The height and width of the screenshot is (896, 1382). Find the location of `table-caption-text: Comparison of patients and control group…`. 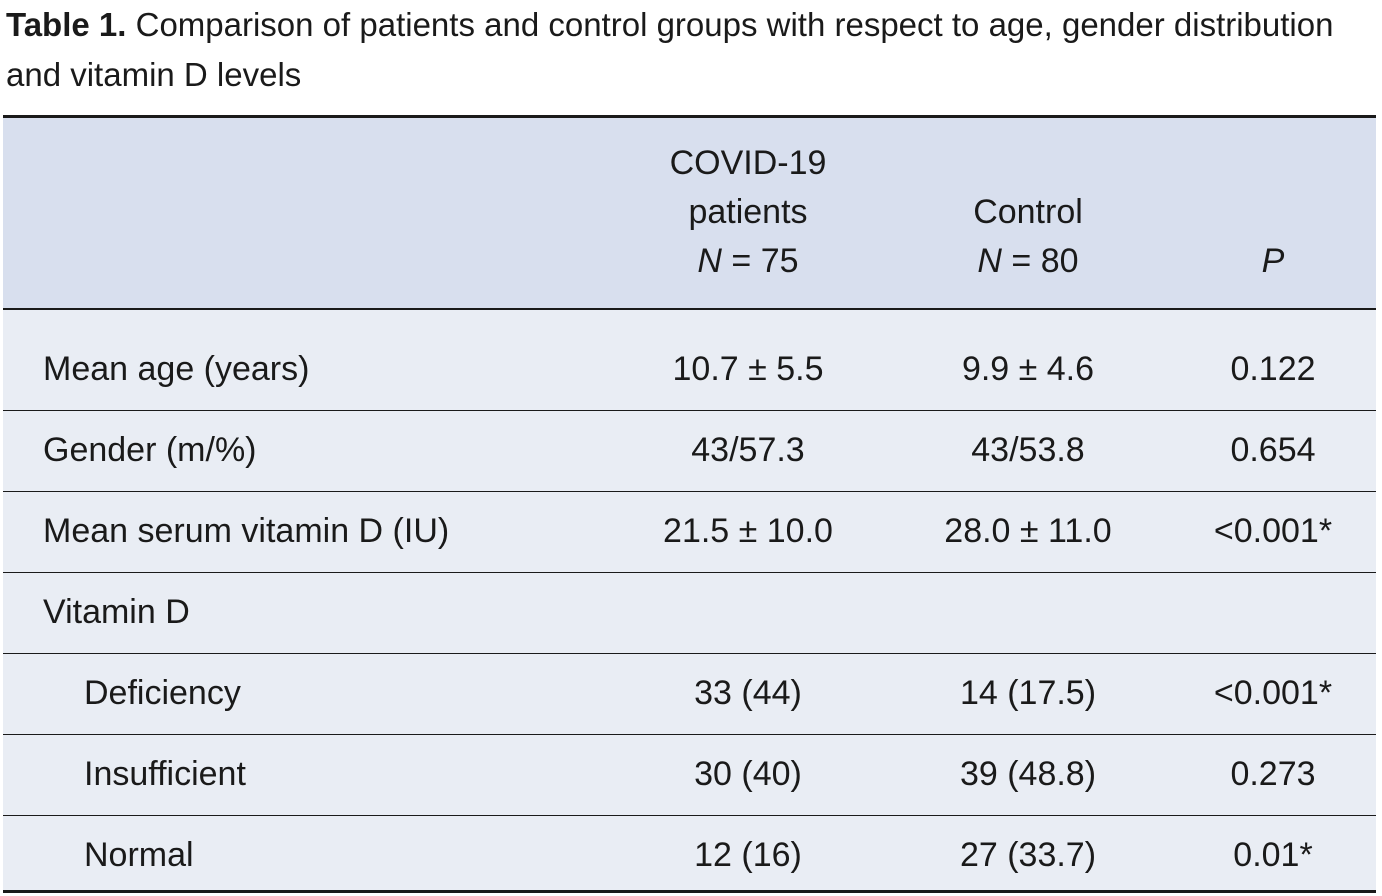

table-caption-text: Comparison of patients and control group… is located at coordinates (670, 49).